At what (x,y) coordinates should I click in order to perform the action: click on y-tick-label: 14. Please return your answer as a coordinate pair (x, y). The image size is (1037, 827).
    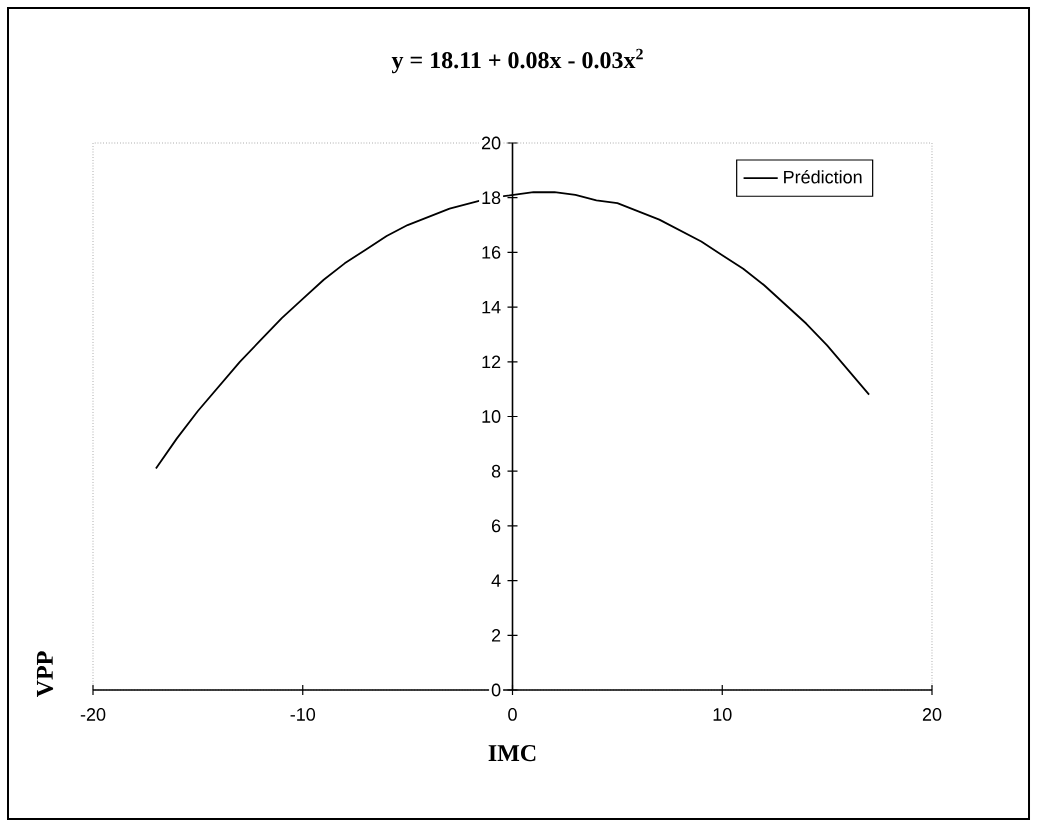
    Looking at the image, I should click on (491, 307).